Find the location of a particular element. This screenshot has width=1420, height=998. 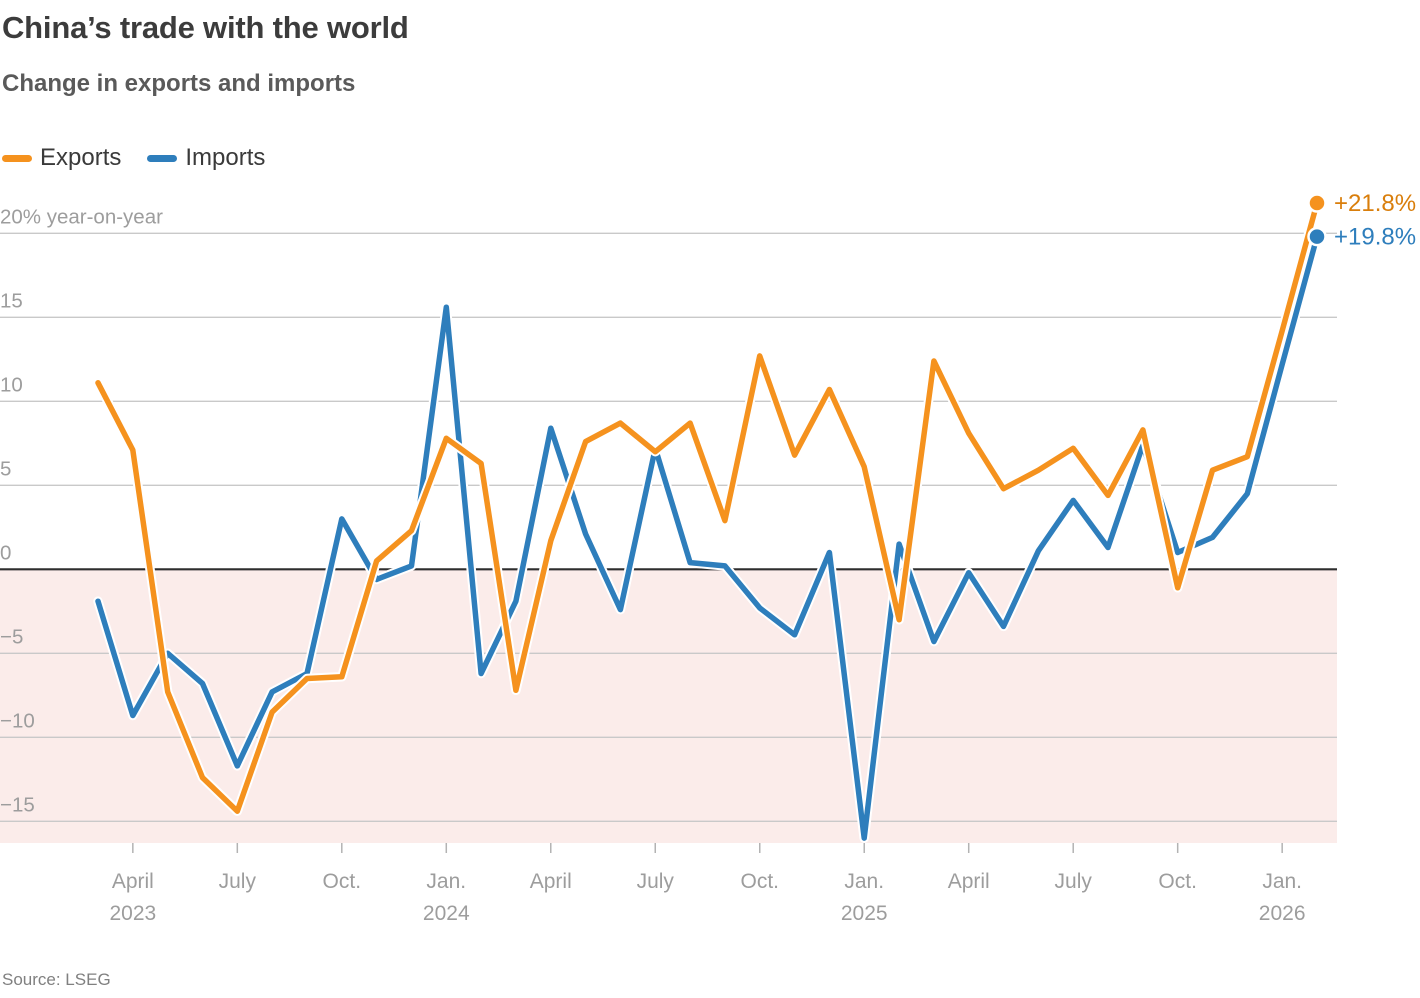

y-axis-label: −5 is located at coordinates (11, 636).